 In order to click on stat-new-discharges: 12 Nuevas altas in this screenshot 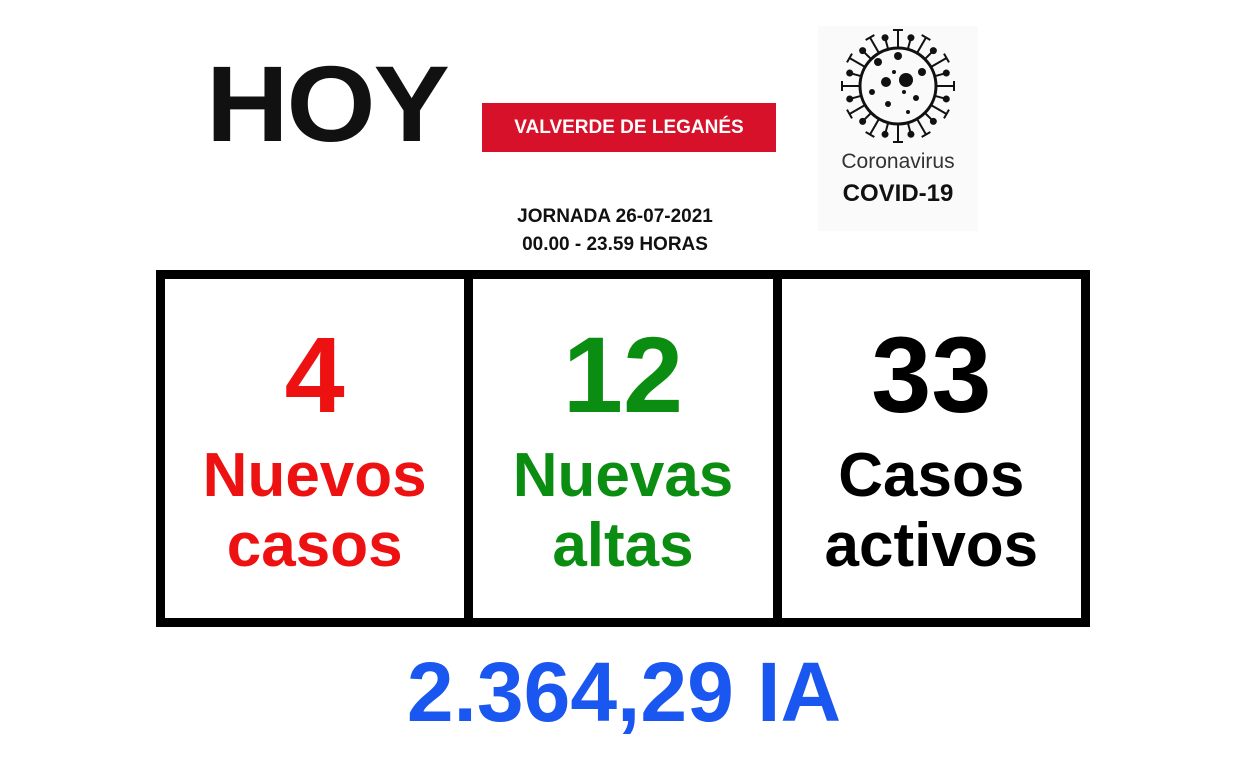, I will do `click(618, 448)`.